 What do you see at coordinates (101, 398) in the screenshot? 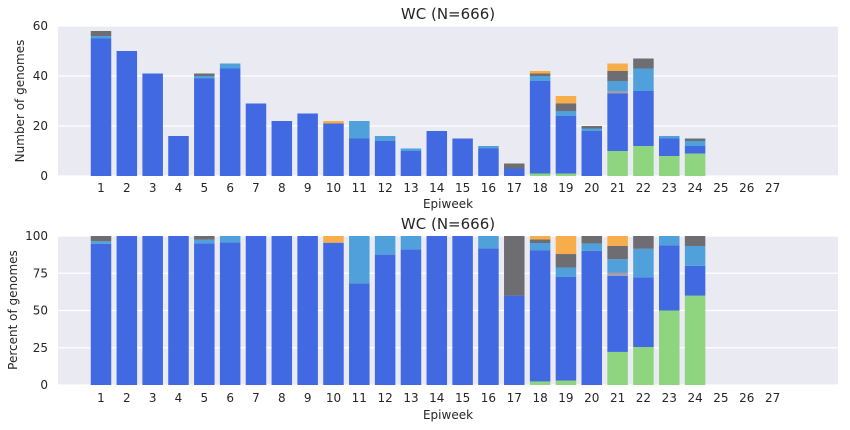
I see `x-tick-label: 1` at bounding box center [101, 398].